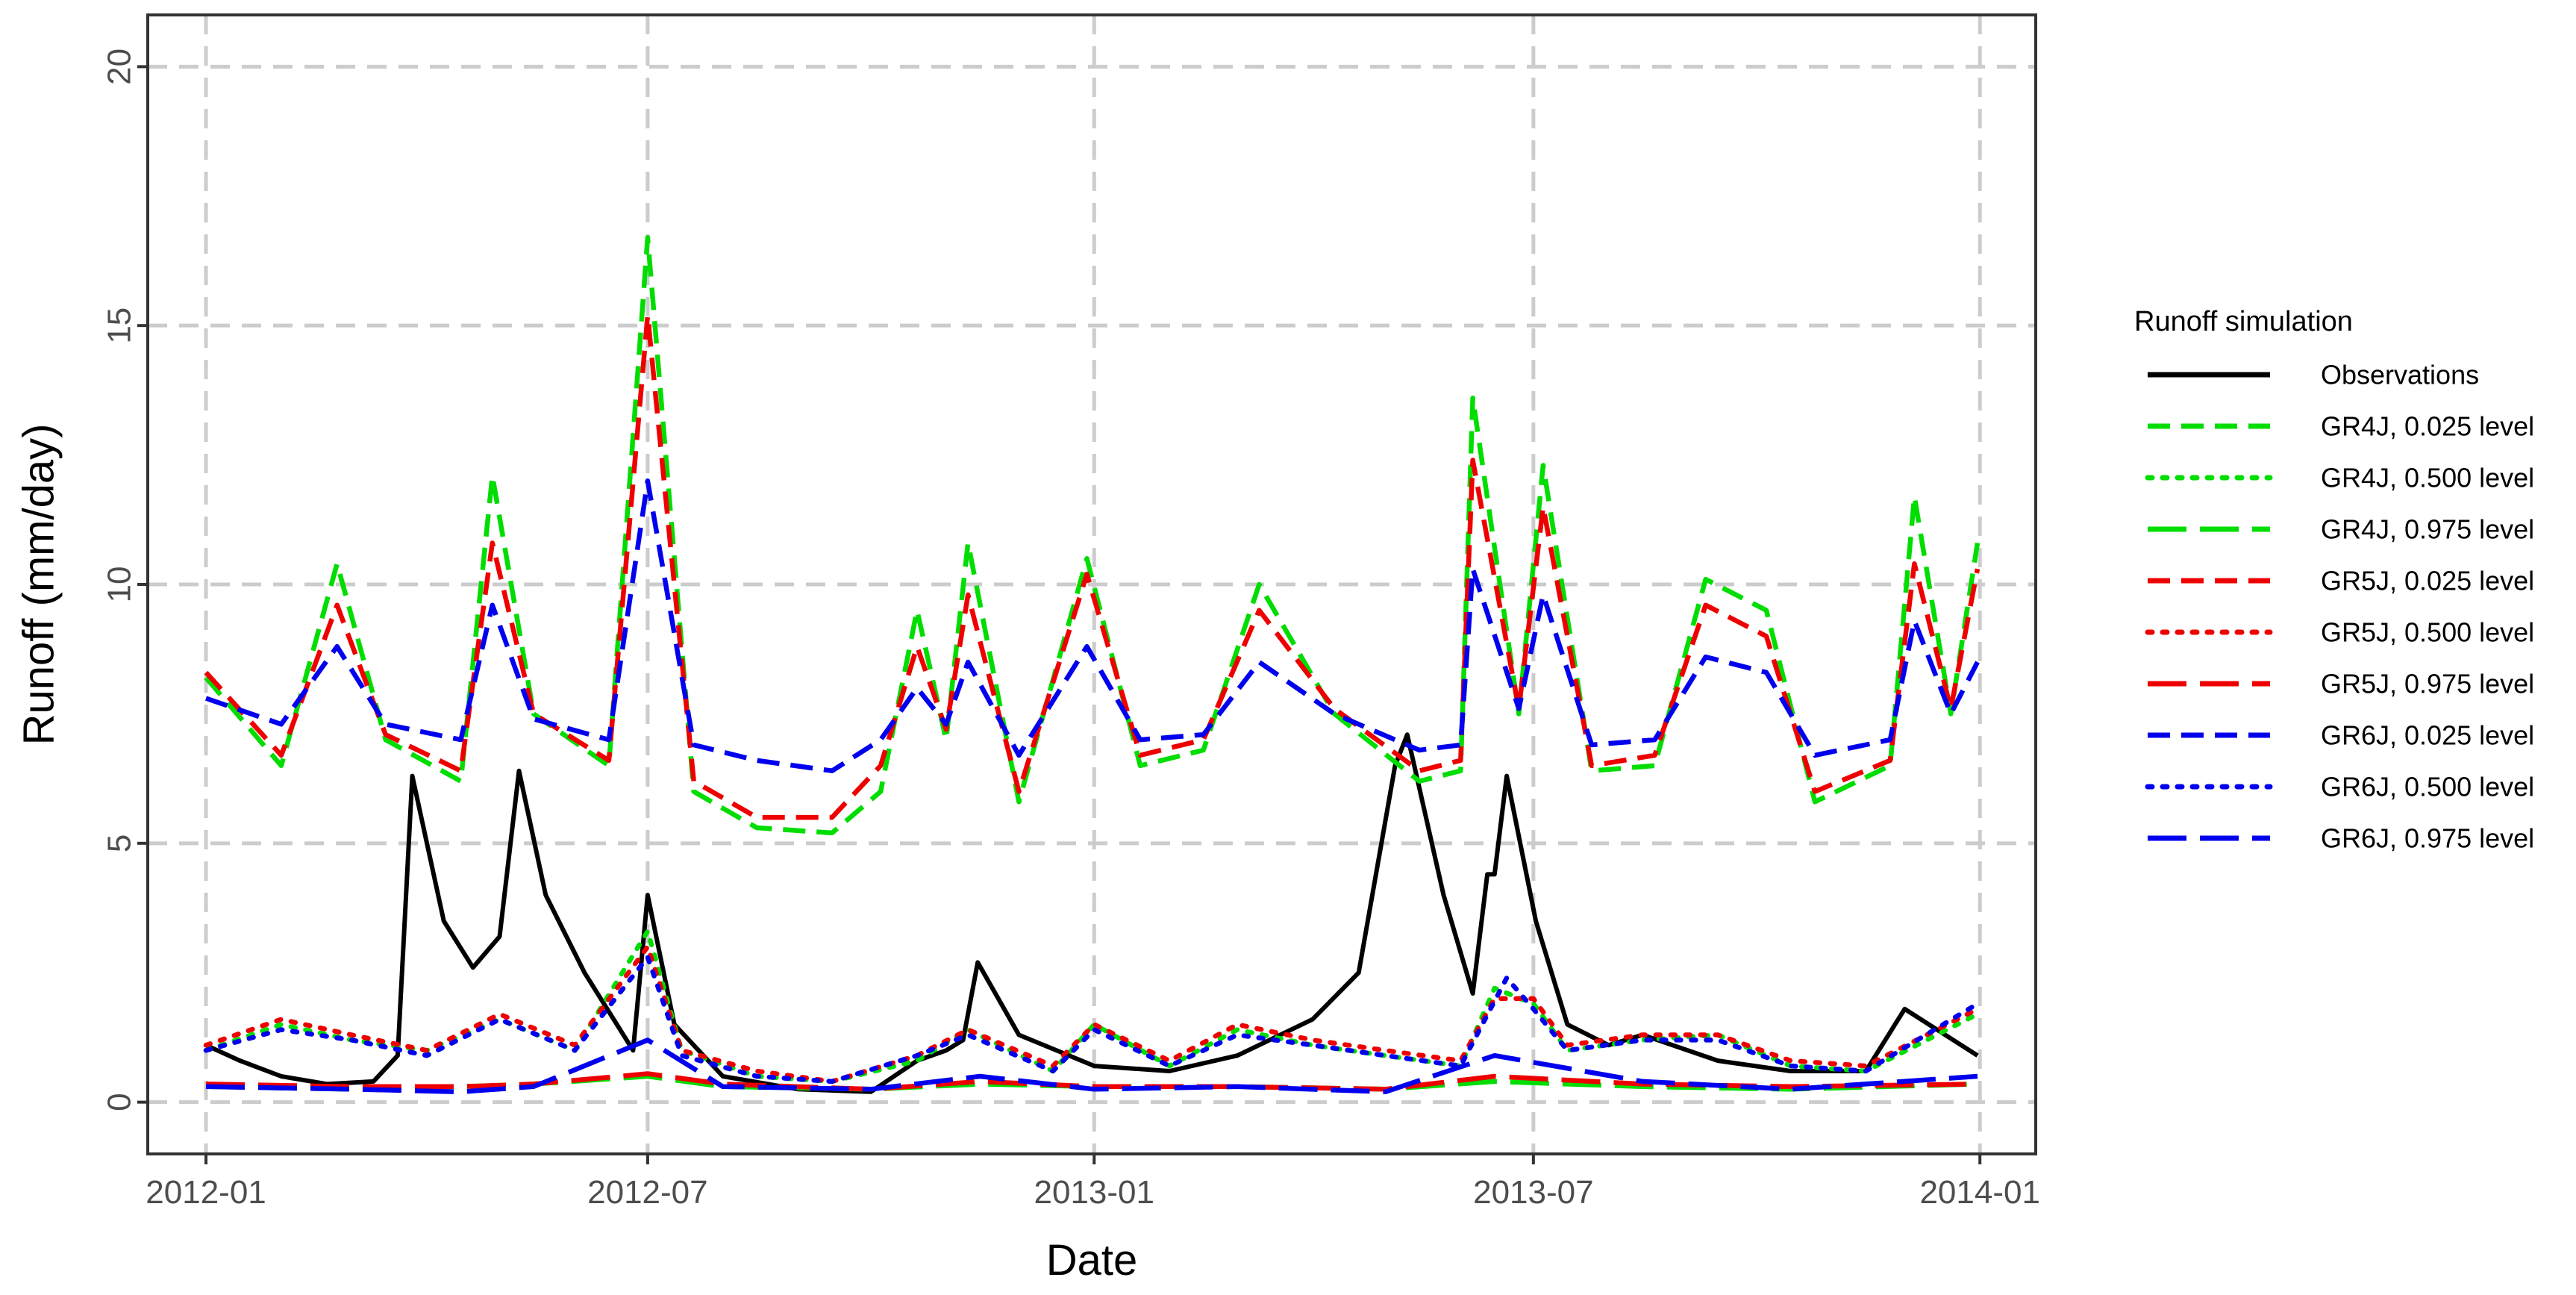 The image size is (2576, 1295). Describe the element at coordinates (2427, 684) in the screenshot. I see `legend-label: GR5J, 0.975 level` at that location.